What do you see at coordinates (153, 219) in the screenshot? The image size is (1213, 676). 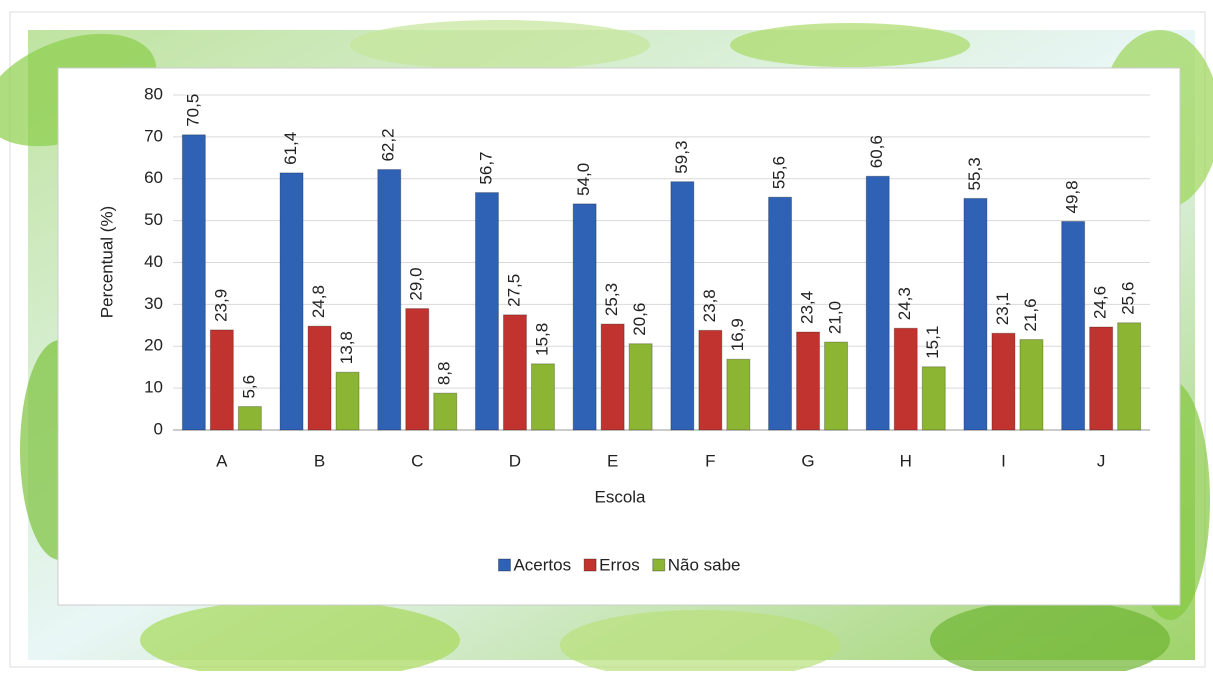 I see `y-tick-label: 50` at bounding box center [153, 219].